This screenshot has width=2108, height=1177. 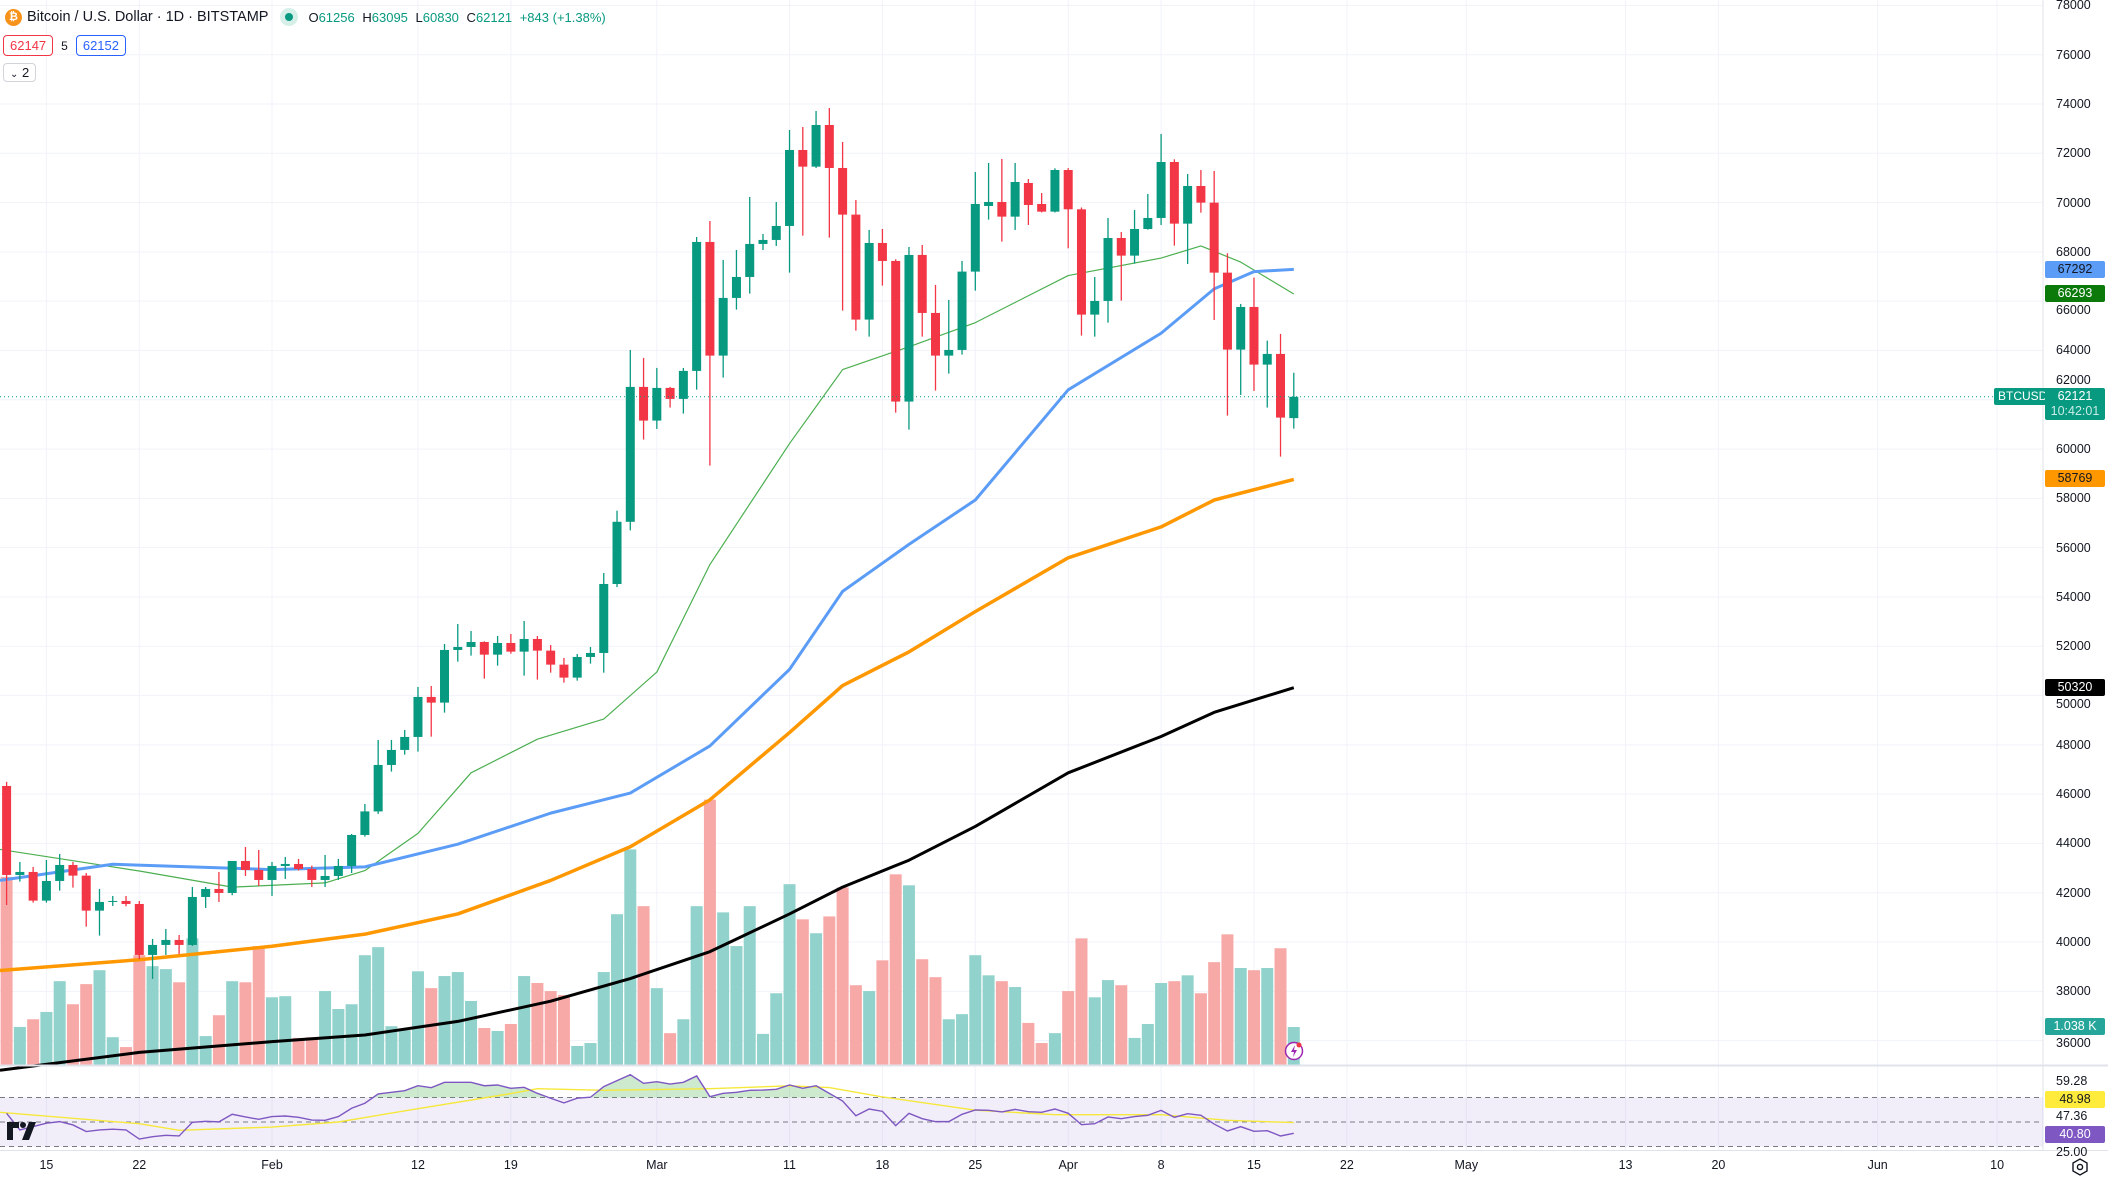 I want to click on low-label: L, so click(x=419, y=17).